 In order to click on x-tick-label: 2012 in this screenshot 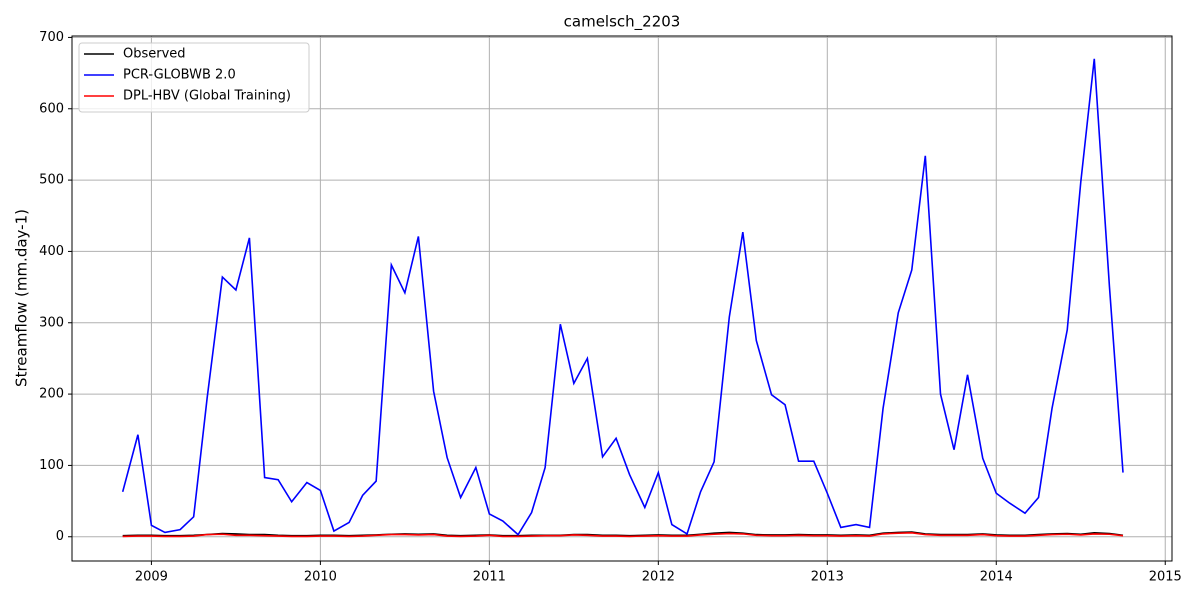, I will do `click(658, 577)`.